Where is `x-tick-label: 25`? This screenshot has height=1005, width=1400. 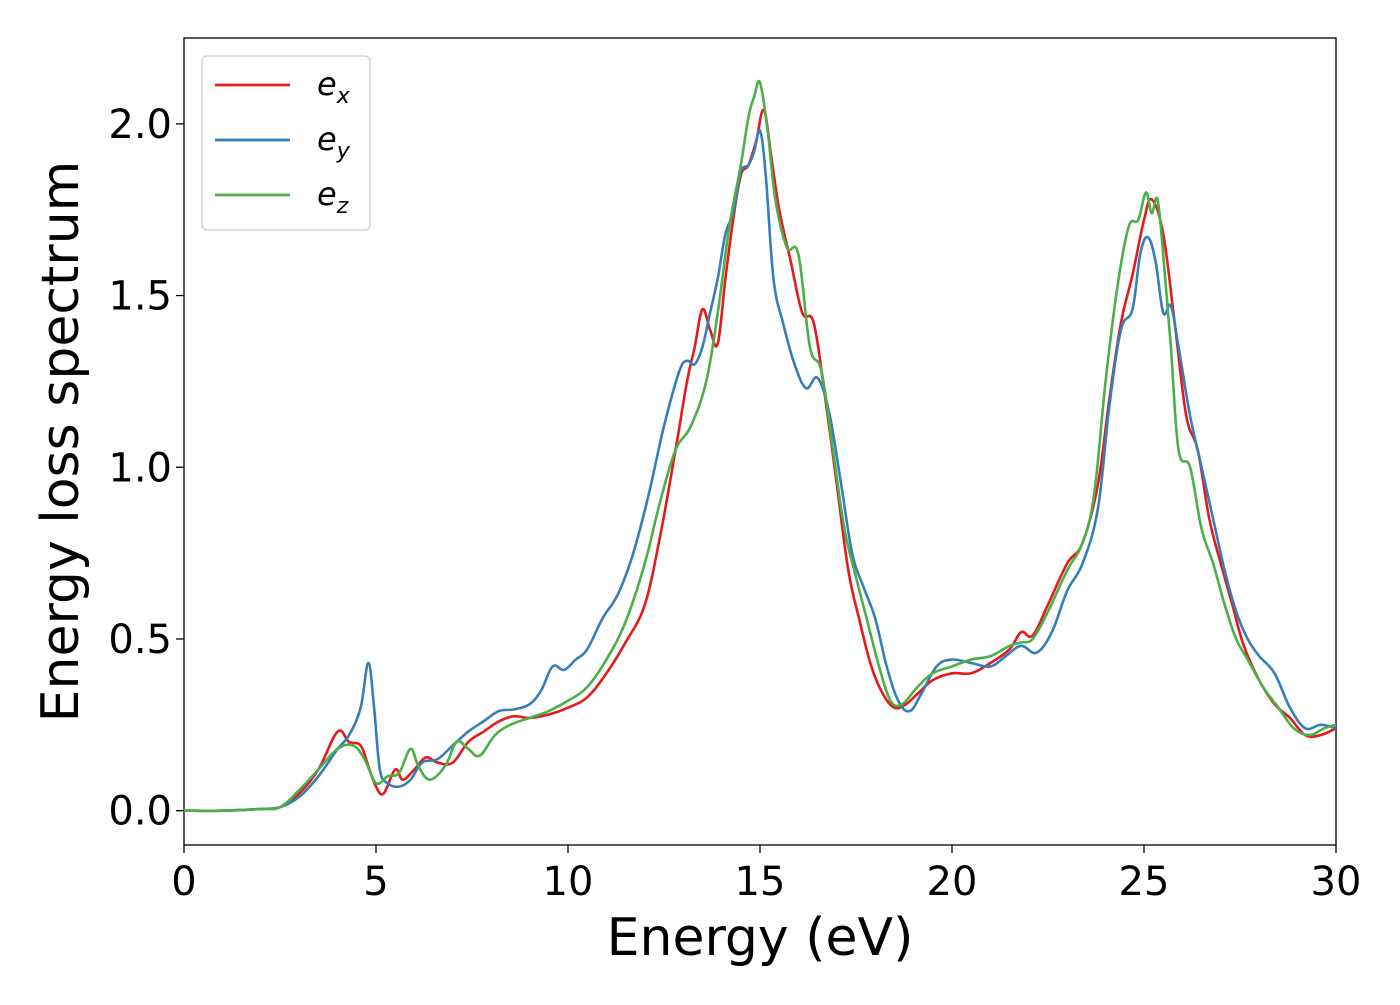
x-tick-label: 25 is located at coordinates (1144, 882).